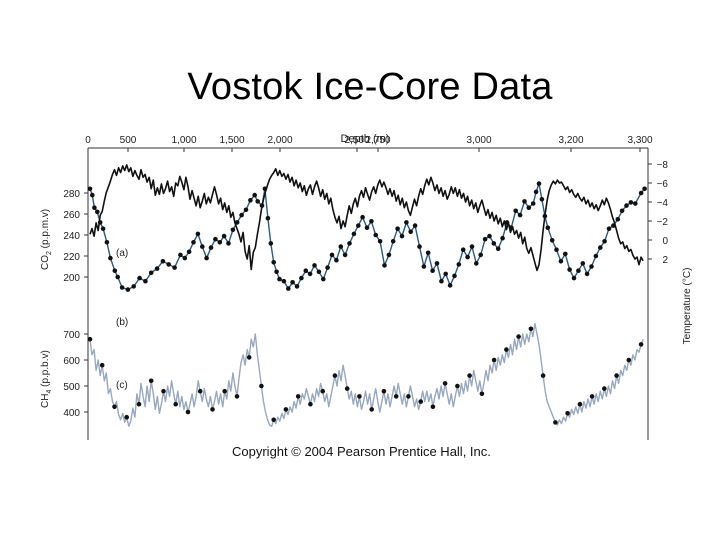 The width and height of the screenshot is (720, 540). What do you see at coordinates (88, 140) in the screenshot?
I see `depth-tick-label: 0` at bounding box center [88, 140].